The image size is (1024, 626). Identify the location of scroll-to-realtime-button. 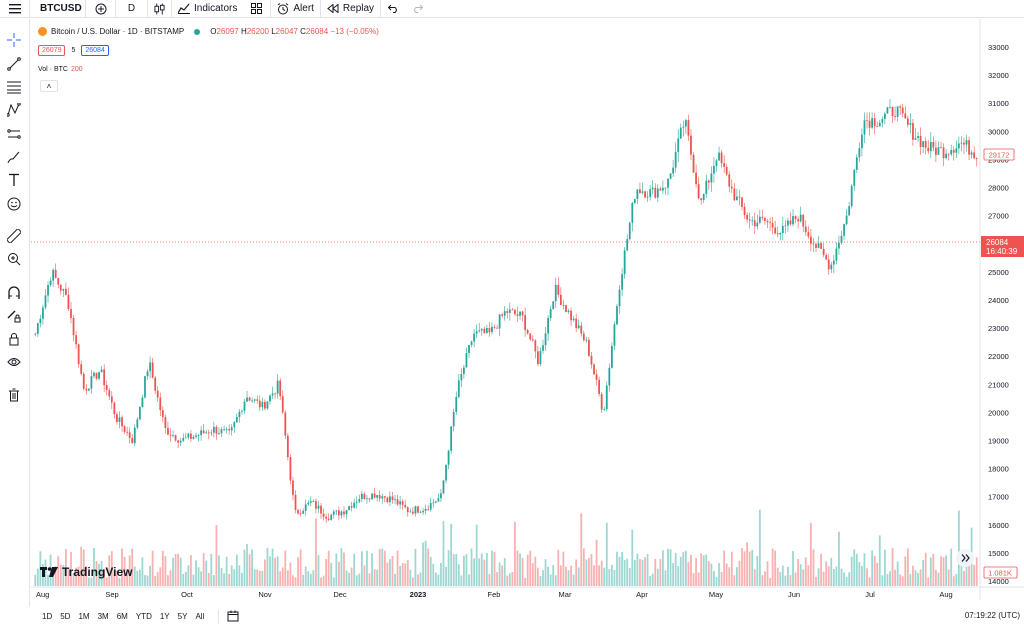
(965, 558).